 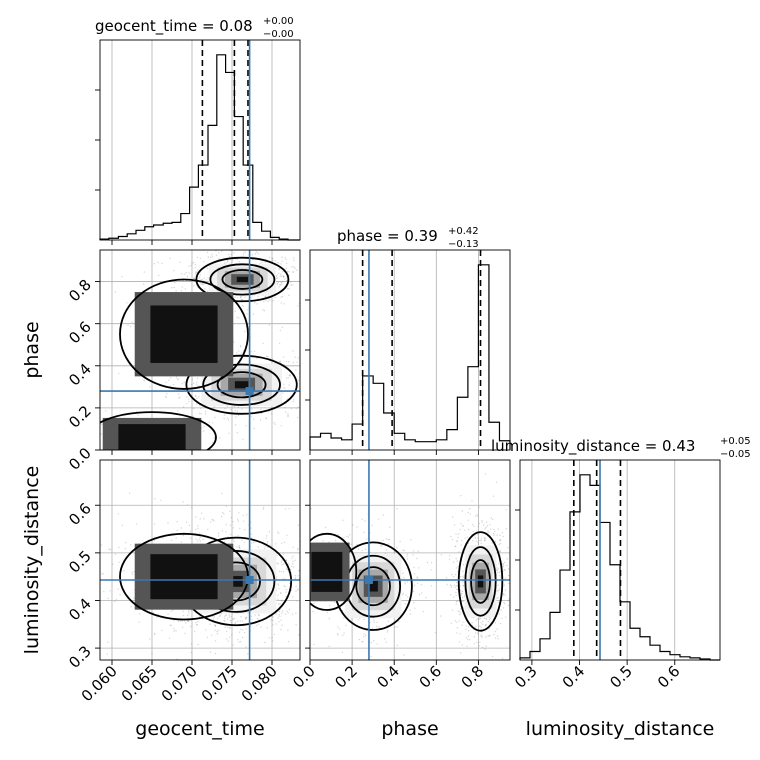 I want to click on title-luminosity-distance: luminosity_distance = 0.43 +0.05 −0.05, so click(x=621, y=448).